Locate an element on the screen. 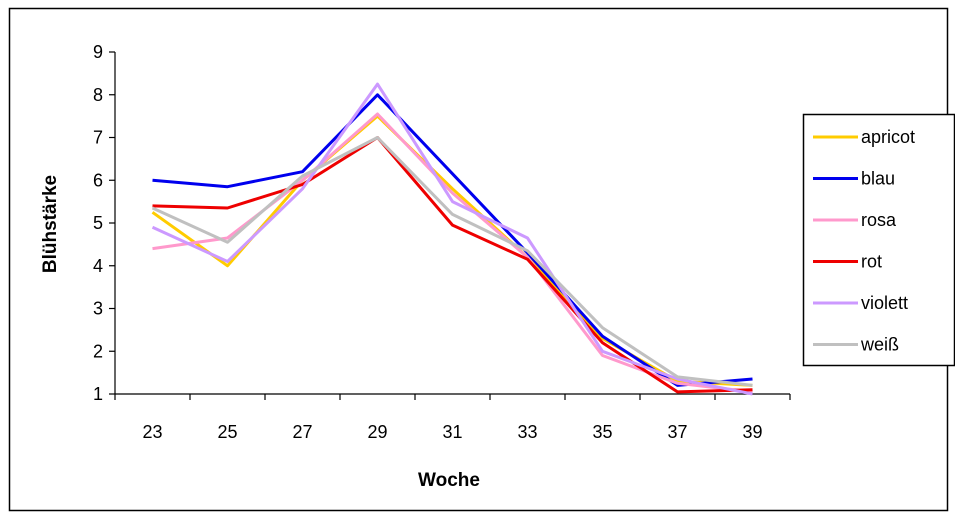  y-tick-label: 5 is located at coordinates (98, 223).